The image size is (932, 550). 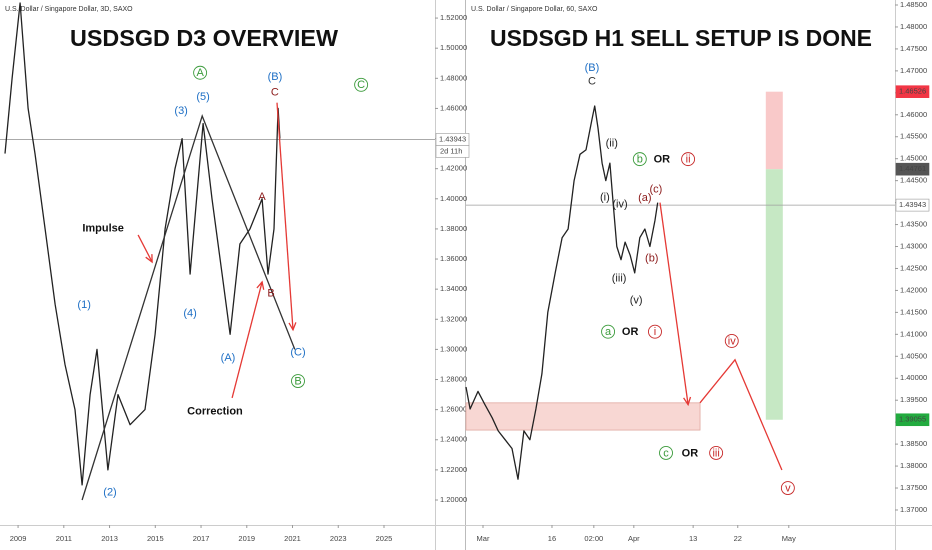 What do you see at coordinates (246, 538) in the screenshot?
I see `x-tick-label: 2019` at bounding box center [246, 538].